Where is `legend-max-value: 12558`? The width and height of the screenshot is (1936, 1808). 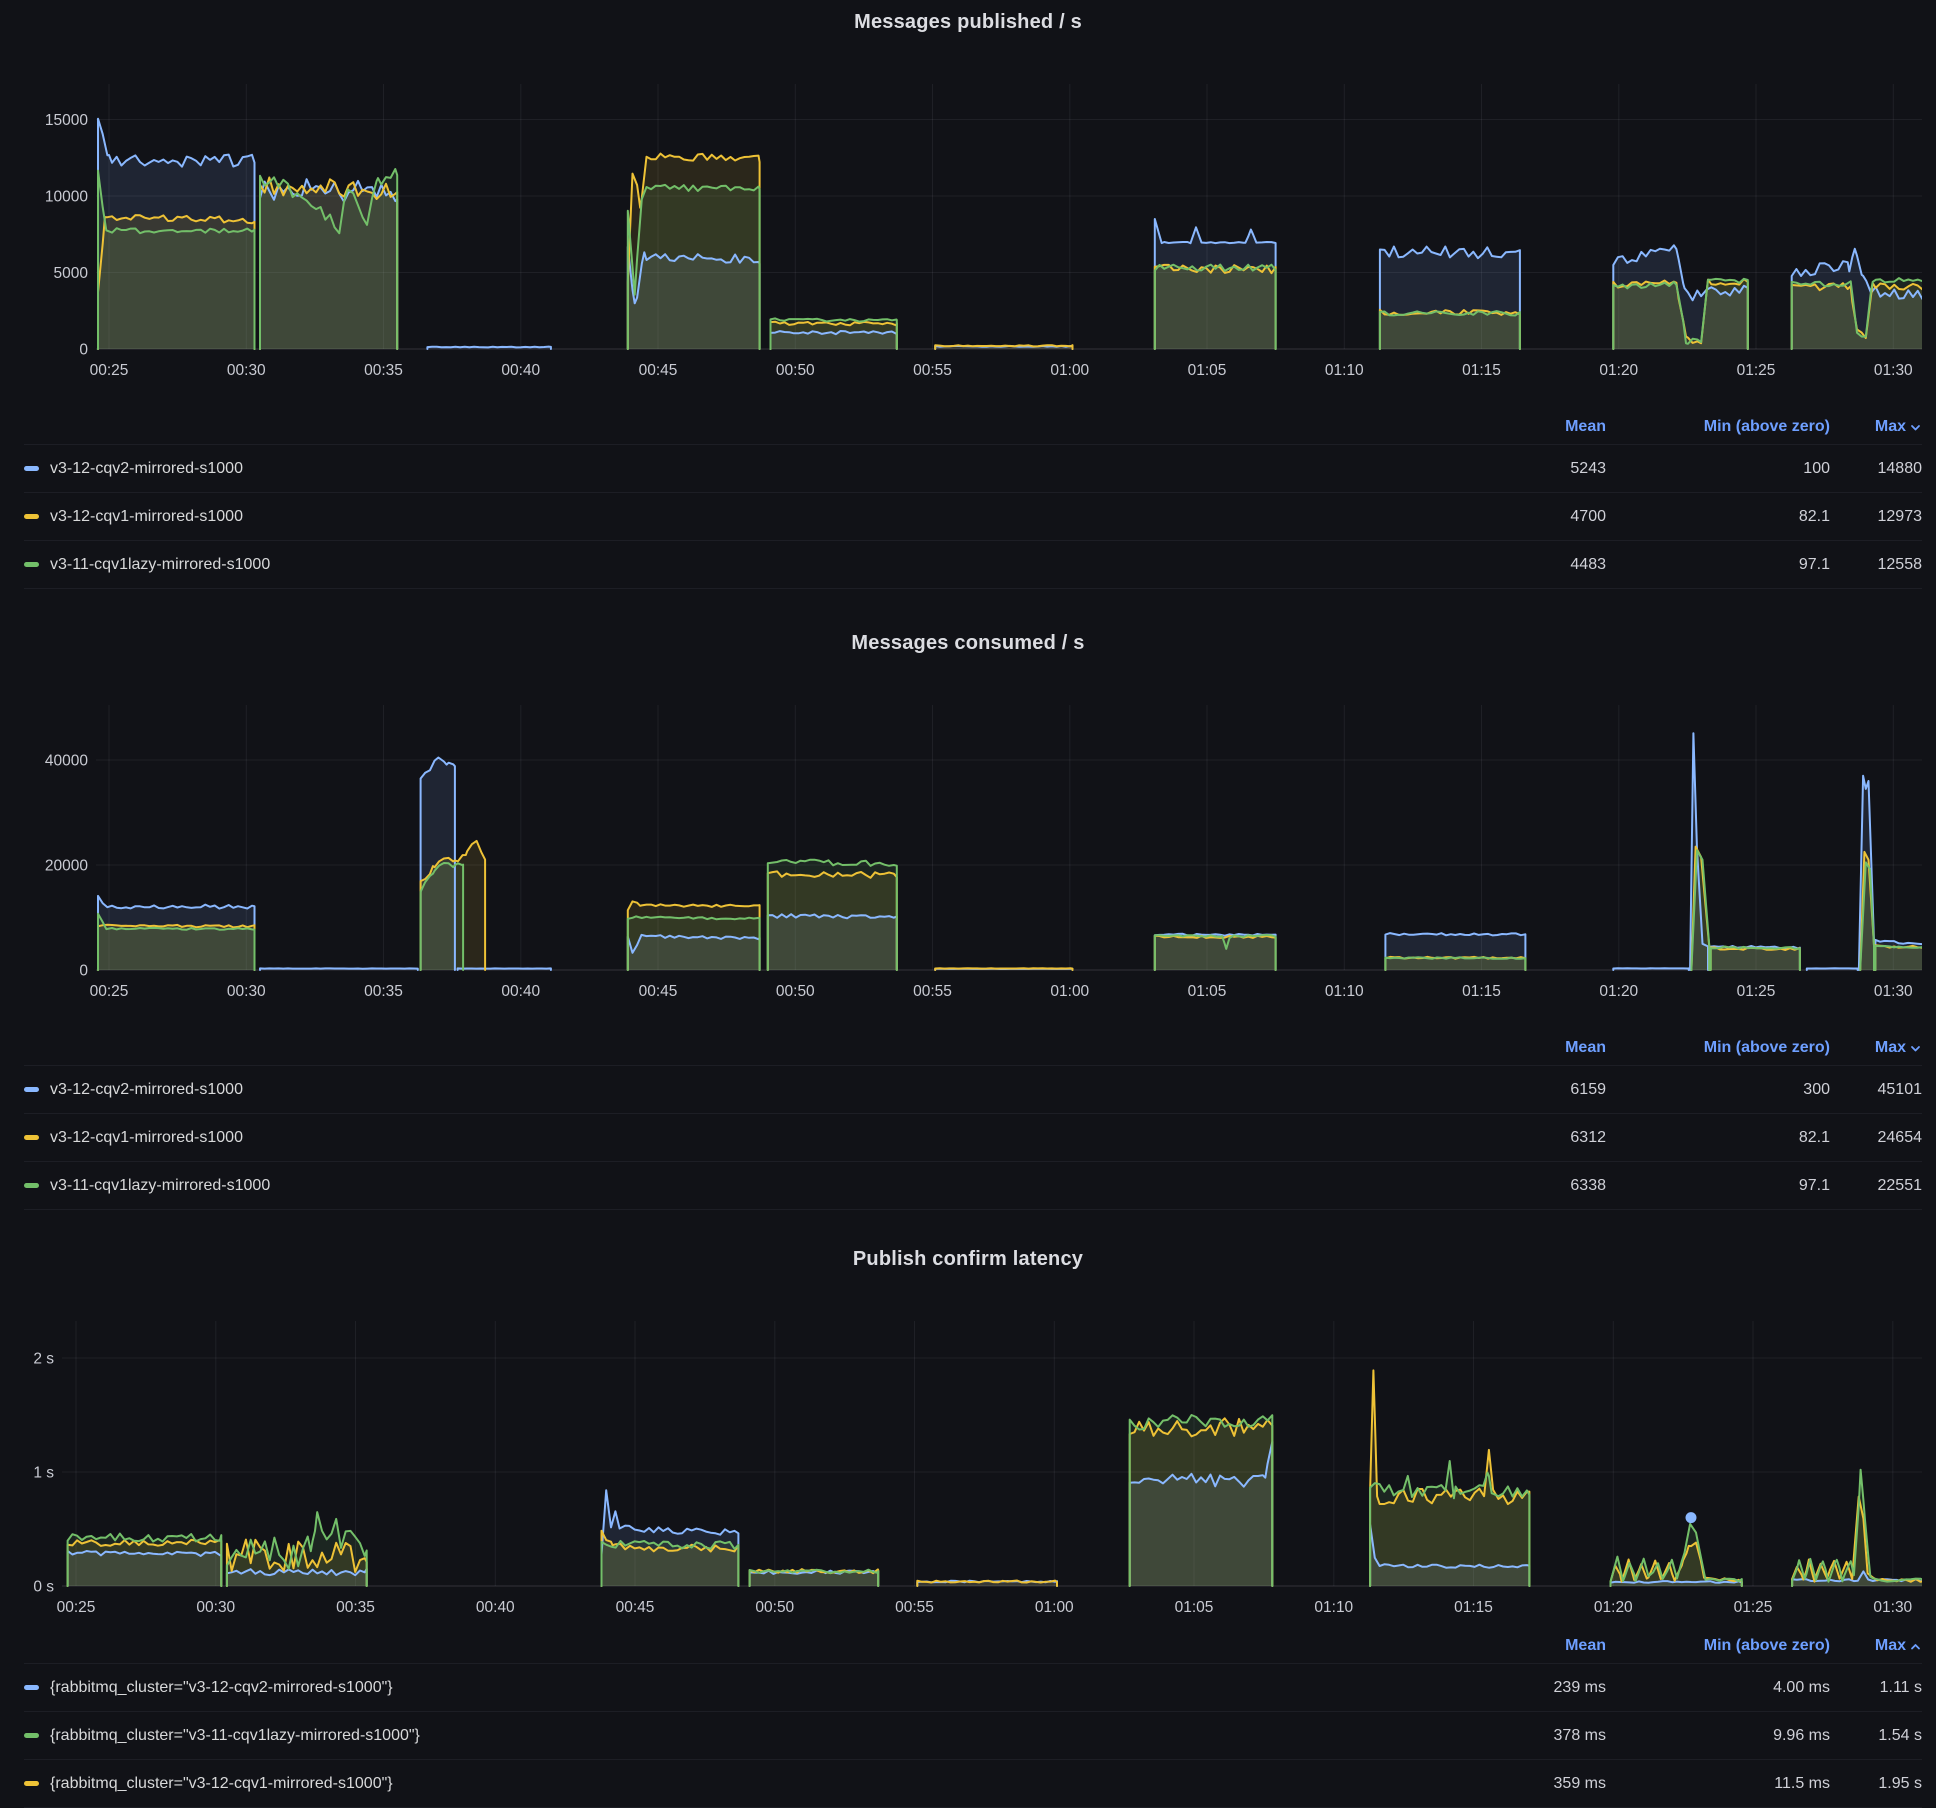 legend-max-value: 12558 is located at coordinates (1900, 564).